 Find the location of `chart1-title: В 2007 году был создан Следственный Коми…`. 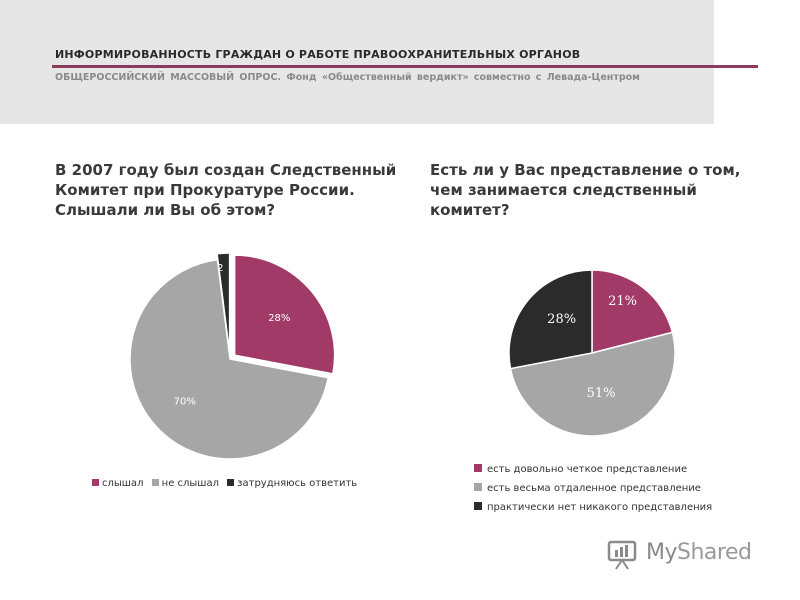

chart1-title: В 2007 году был создан Следственный Коми… is located at coordinates (226, 190).